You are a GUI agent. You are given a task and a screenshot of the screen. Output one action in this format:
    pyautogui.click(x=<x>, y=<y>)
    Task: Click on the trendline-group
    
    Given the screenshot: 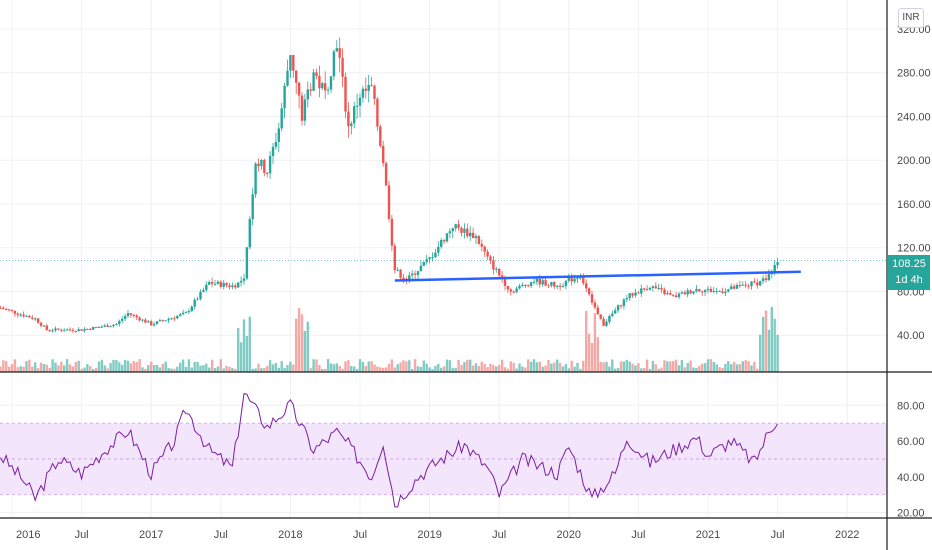 What is the action you would take?
    pyautogui.click(x=597, y=276)
    